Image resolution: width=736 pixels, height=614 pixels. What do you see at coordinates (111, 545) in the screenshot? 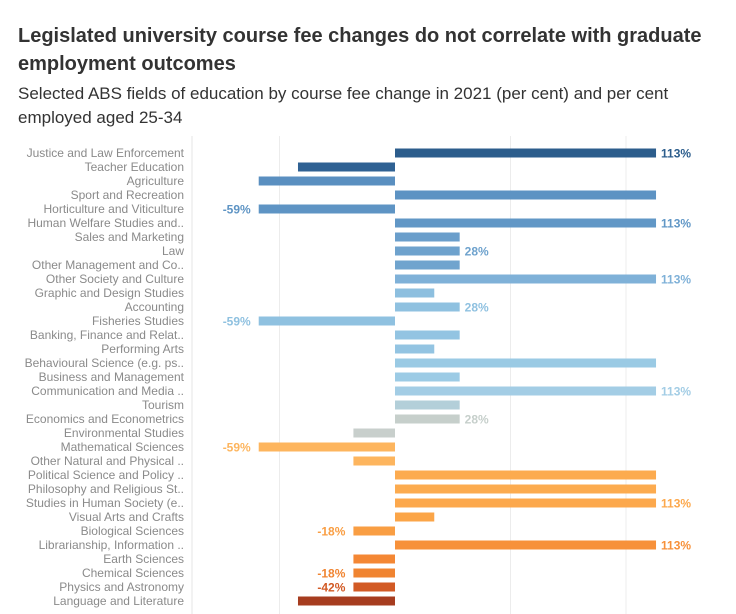
I see `category-label: Librarianship, Information ..` at bounding box center [111, 545].